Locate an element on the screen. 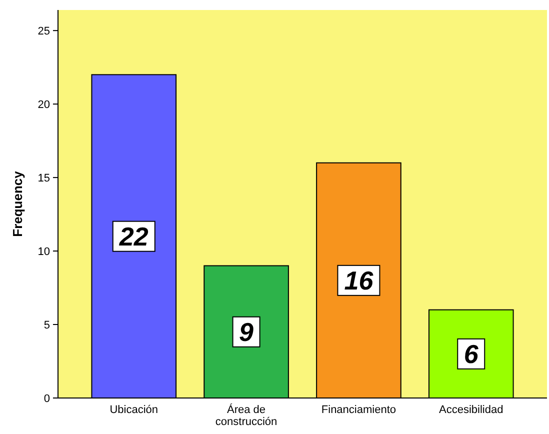 This screenshot has width=549, height=434. y-tick-label: 0 is located at coordinates (47, 399).